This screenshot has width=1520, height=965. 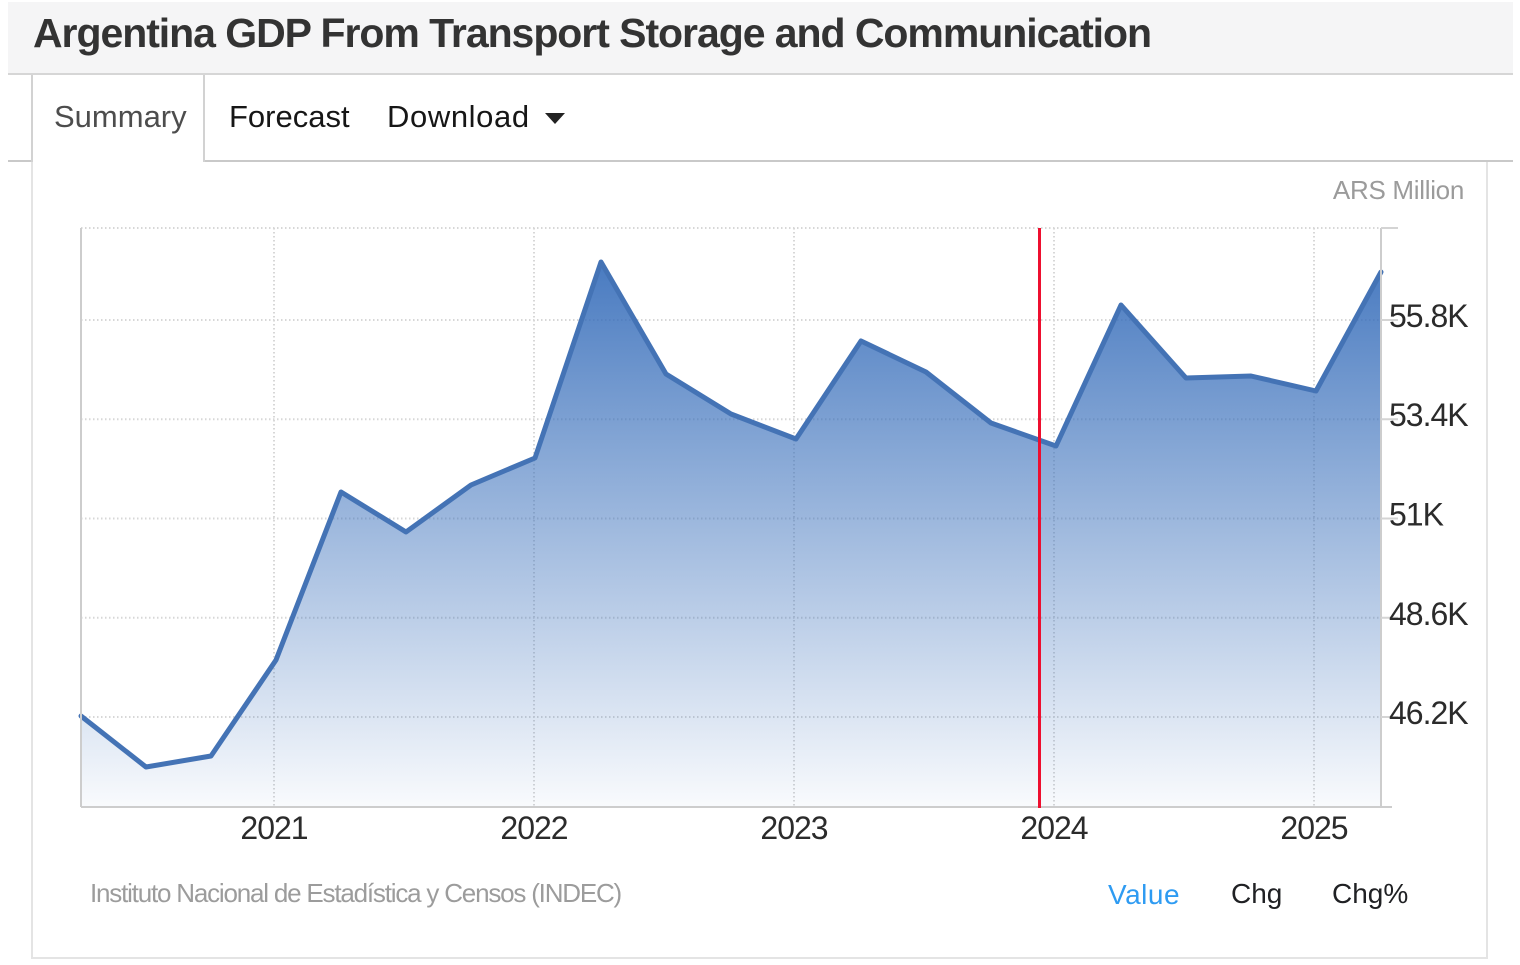 What do you see at coordinates (1428, 316) in the screenshot?
I see `svg-text: 55.8K` at bounding box center [1428, 316].